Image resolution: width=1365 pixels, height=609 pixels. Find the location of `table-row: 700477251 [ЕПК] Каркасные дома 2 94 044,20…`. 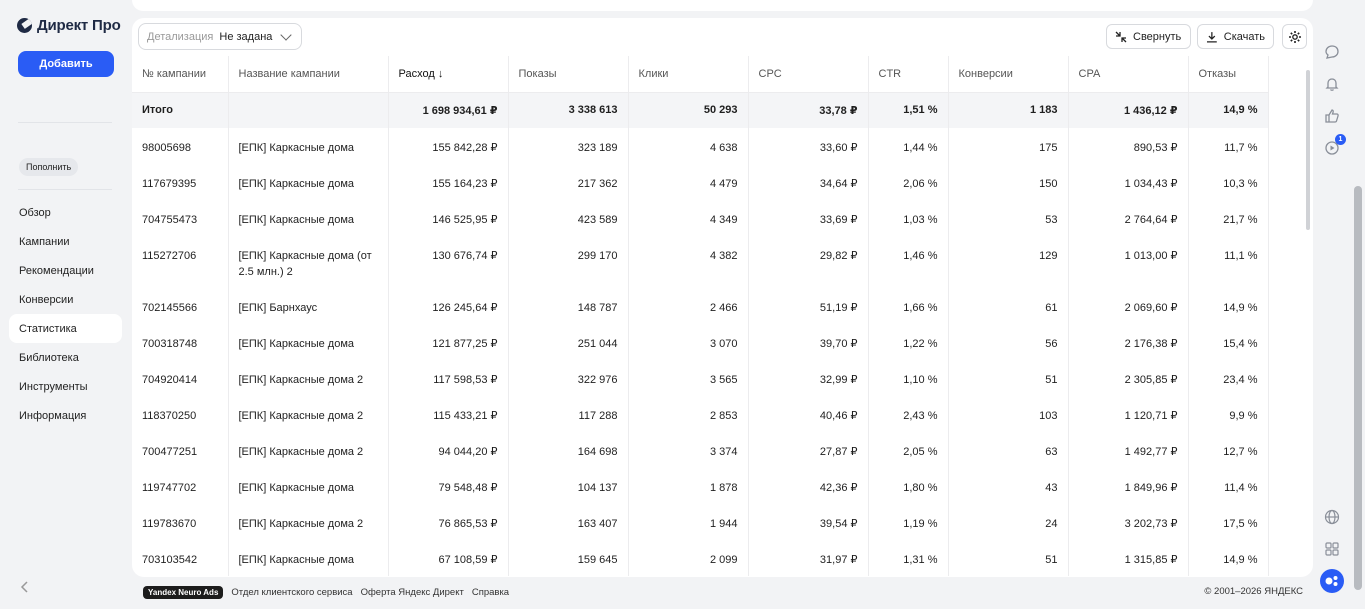

table-row: 700477251 [ЕПК] Каркасные дома 2 94 044,20… is located at coordinates (700, 450).